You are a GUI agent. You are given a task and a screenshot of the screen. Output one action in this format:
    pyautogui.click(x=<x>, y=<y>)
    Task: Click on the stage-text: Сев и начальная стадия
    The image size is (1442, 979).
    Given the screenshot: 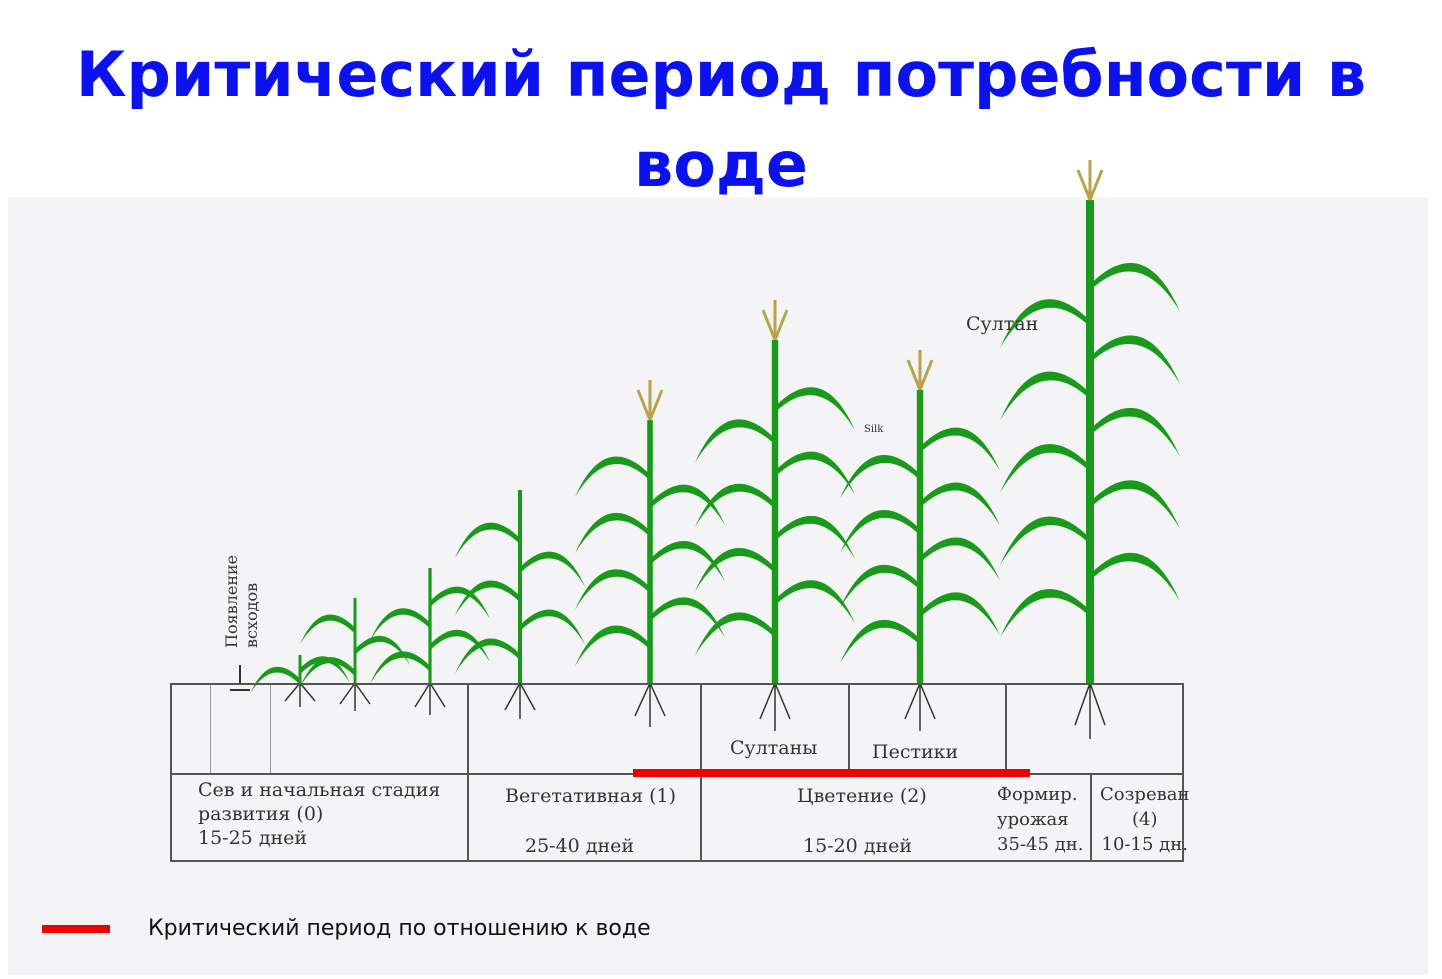 What is the action you would take?
    pyautogui.click(x=319, y=790)
    